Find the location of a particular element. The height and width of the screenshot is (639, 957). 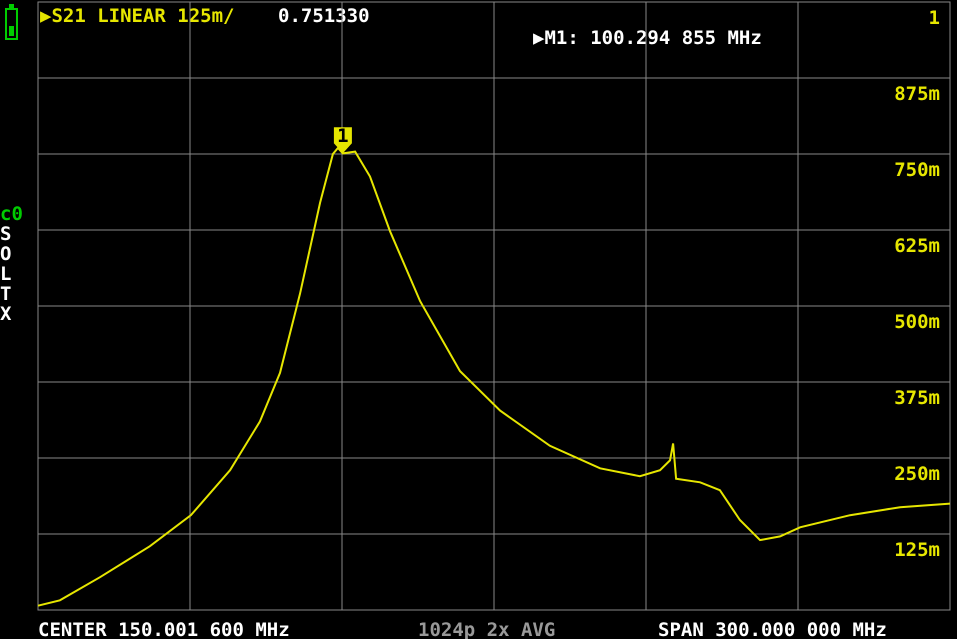

channel-label: c0 is located at coordinates (11, 214).